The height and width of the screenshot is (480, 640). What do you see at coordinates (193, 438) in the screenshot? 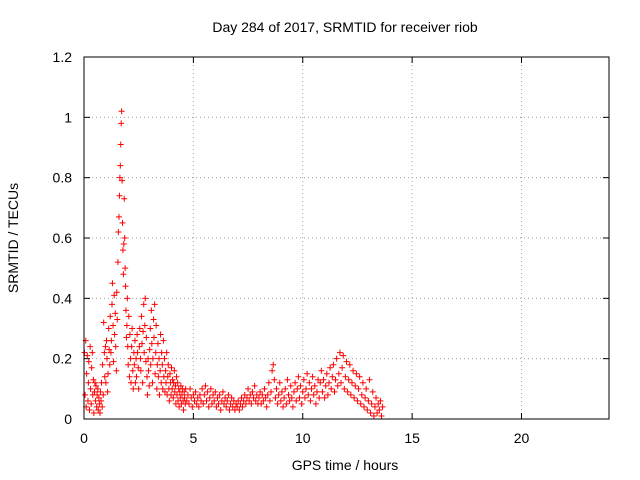
I see `x-tick-label: 5` at bounding box center [193, 438].